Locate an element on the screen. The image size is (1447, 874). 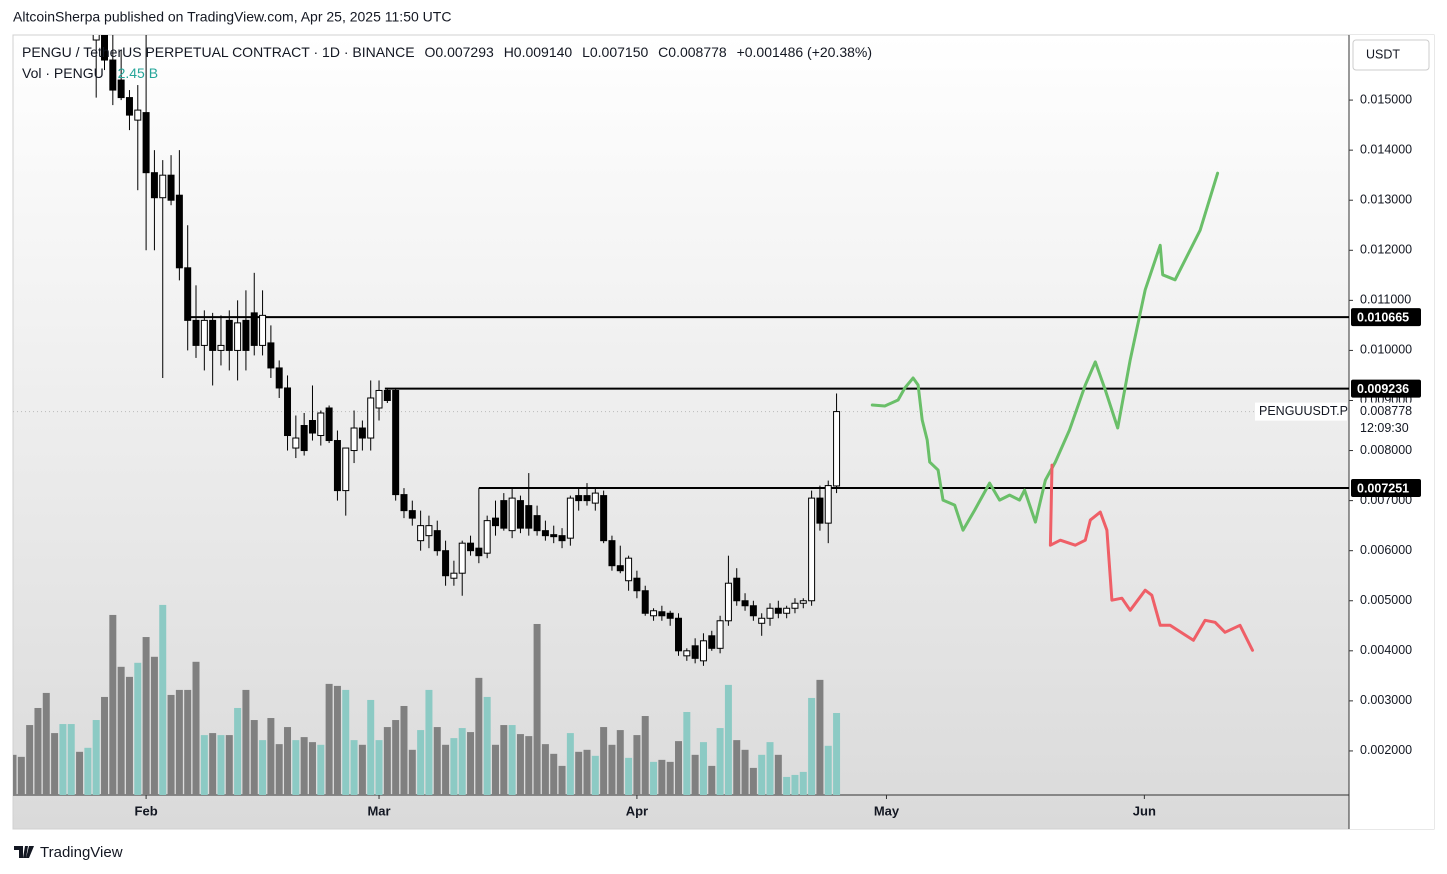
legend-change: +0.001486 (+20.38%) is located at coordinates (804, 52).